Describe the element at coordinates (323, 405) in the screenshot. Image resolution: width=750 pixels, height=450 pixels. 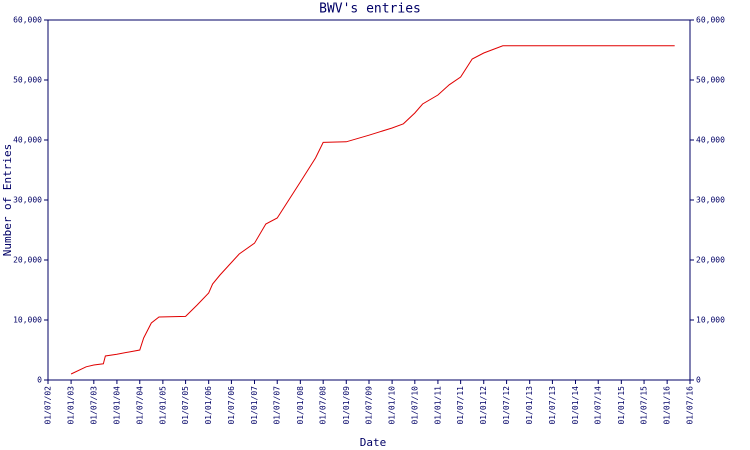
I see `x-tick-label: 01/07/08` at that location.